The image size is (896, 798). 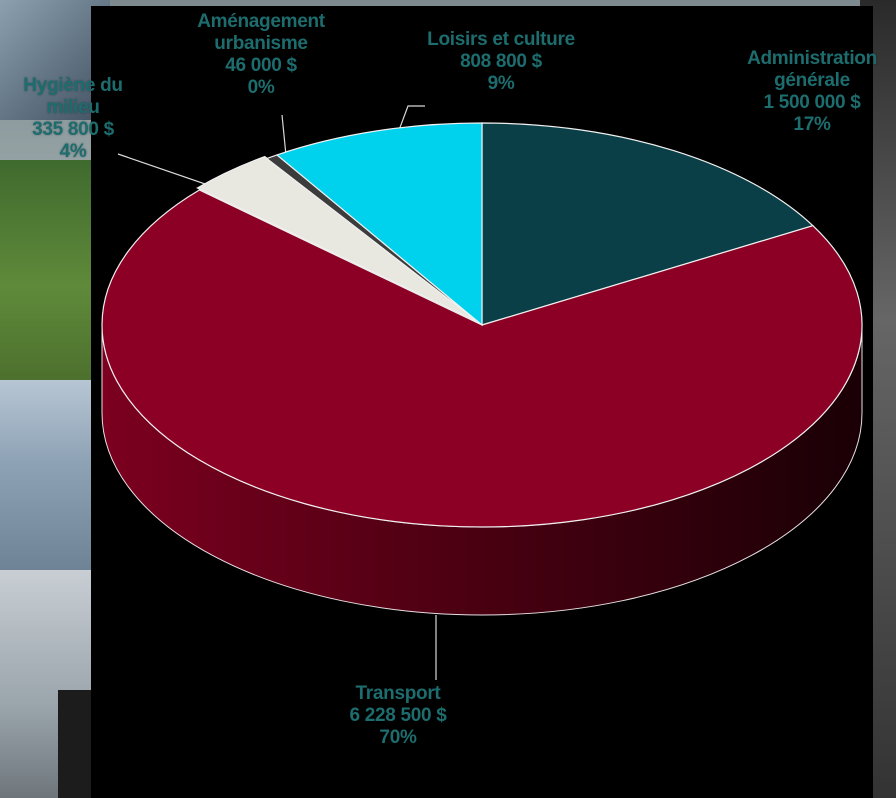 I want to click on slice-amount: 808 800 $, so click(x=501, y=61).